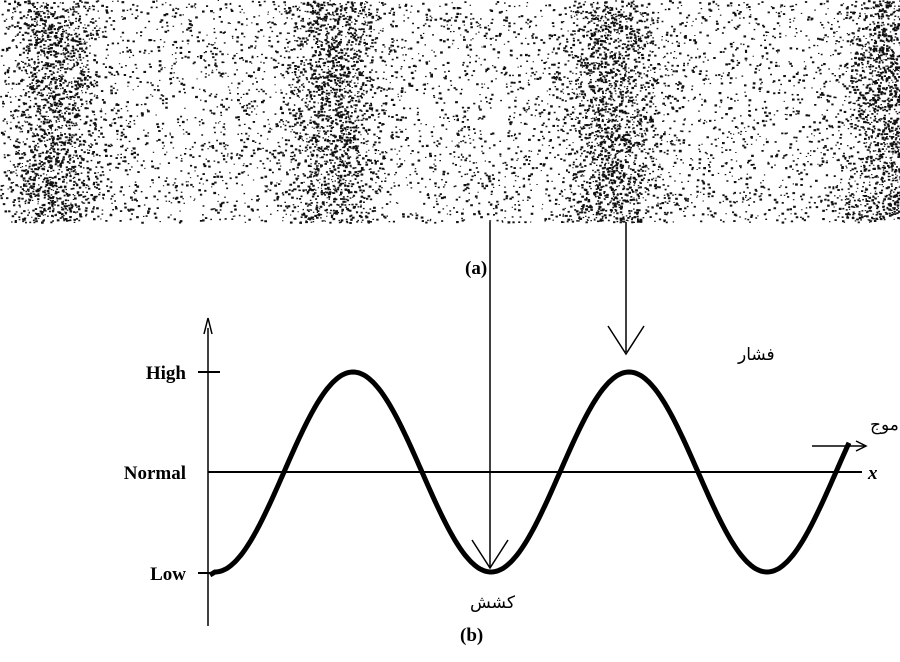  I want to click on panel-label: (a), so click(476, 268).